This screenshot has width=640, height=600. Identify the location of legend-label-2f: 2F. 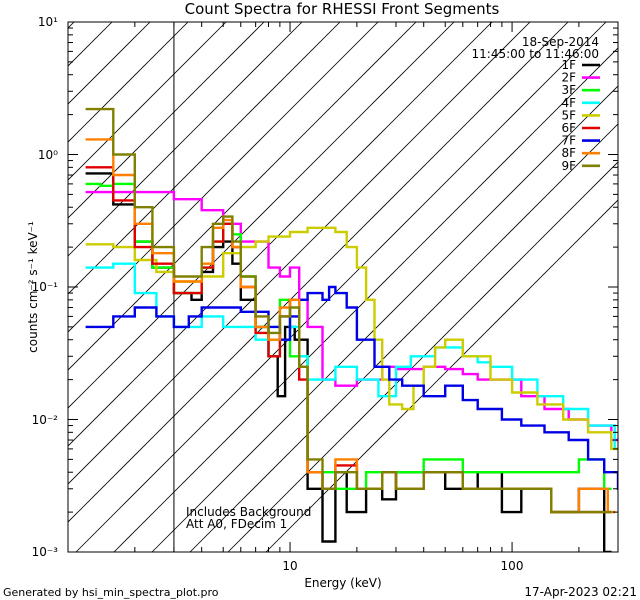
(568, 78).